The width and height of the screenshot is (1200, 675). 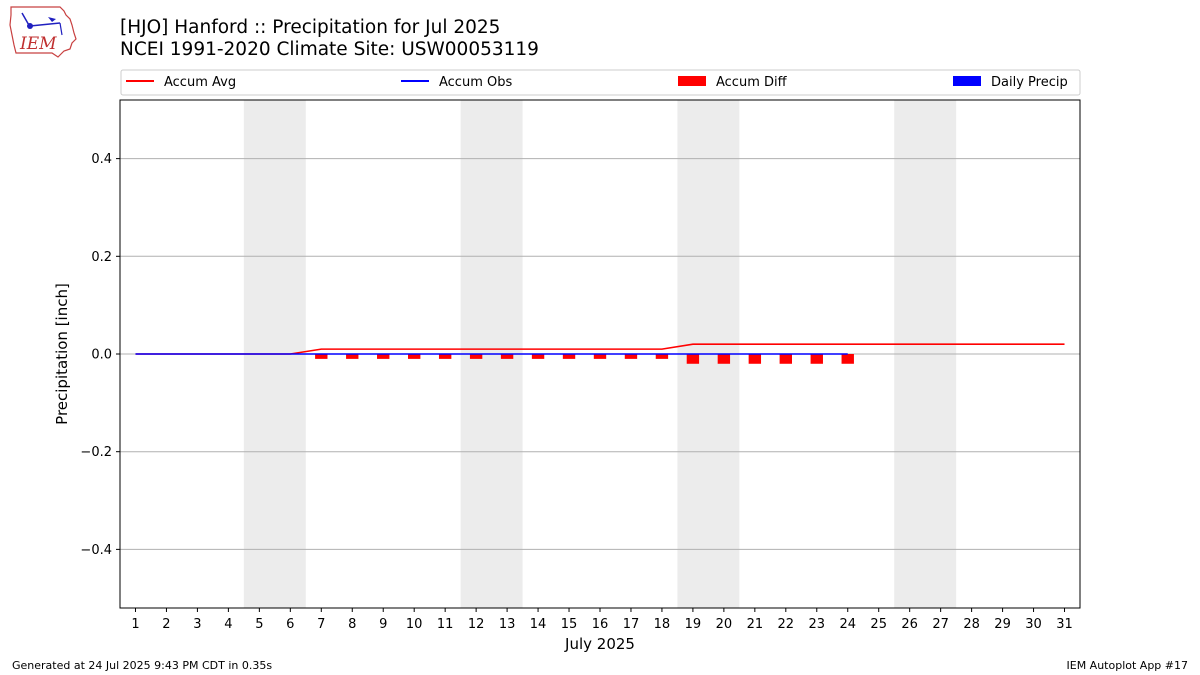 What do you see at coordinates (101, 257) in the screenshot?
I see `y-tick-label: 0.2` at bounding box center [101, 257].